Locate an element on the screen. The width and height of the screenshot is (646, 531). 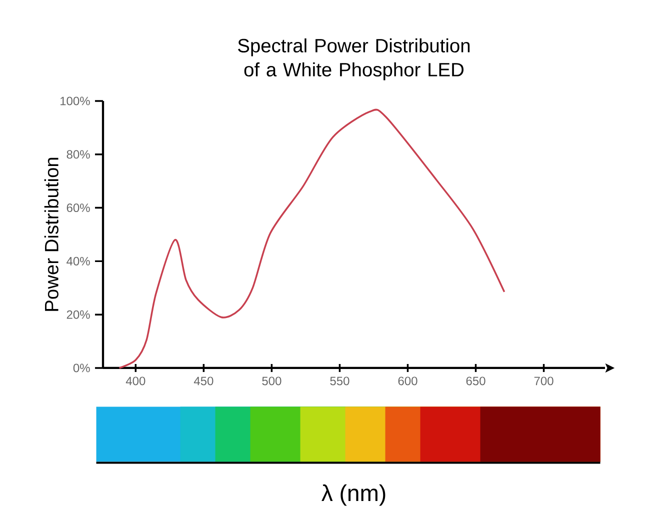
x-axis-title: λ (nm) is located at coordinates (354, 495).